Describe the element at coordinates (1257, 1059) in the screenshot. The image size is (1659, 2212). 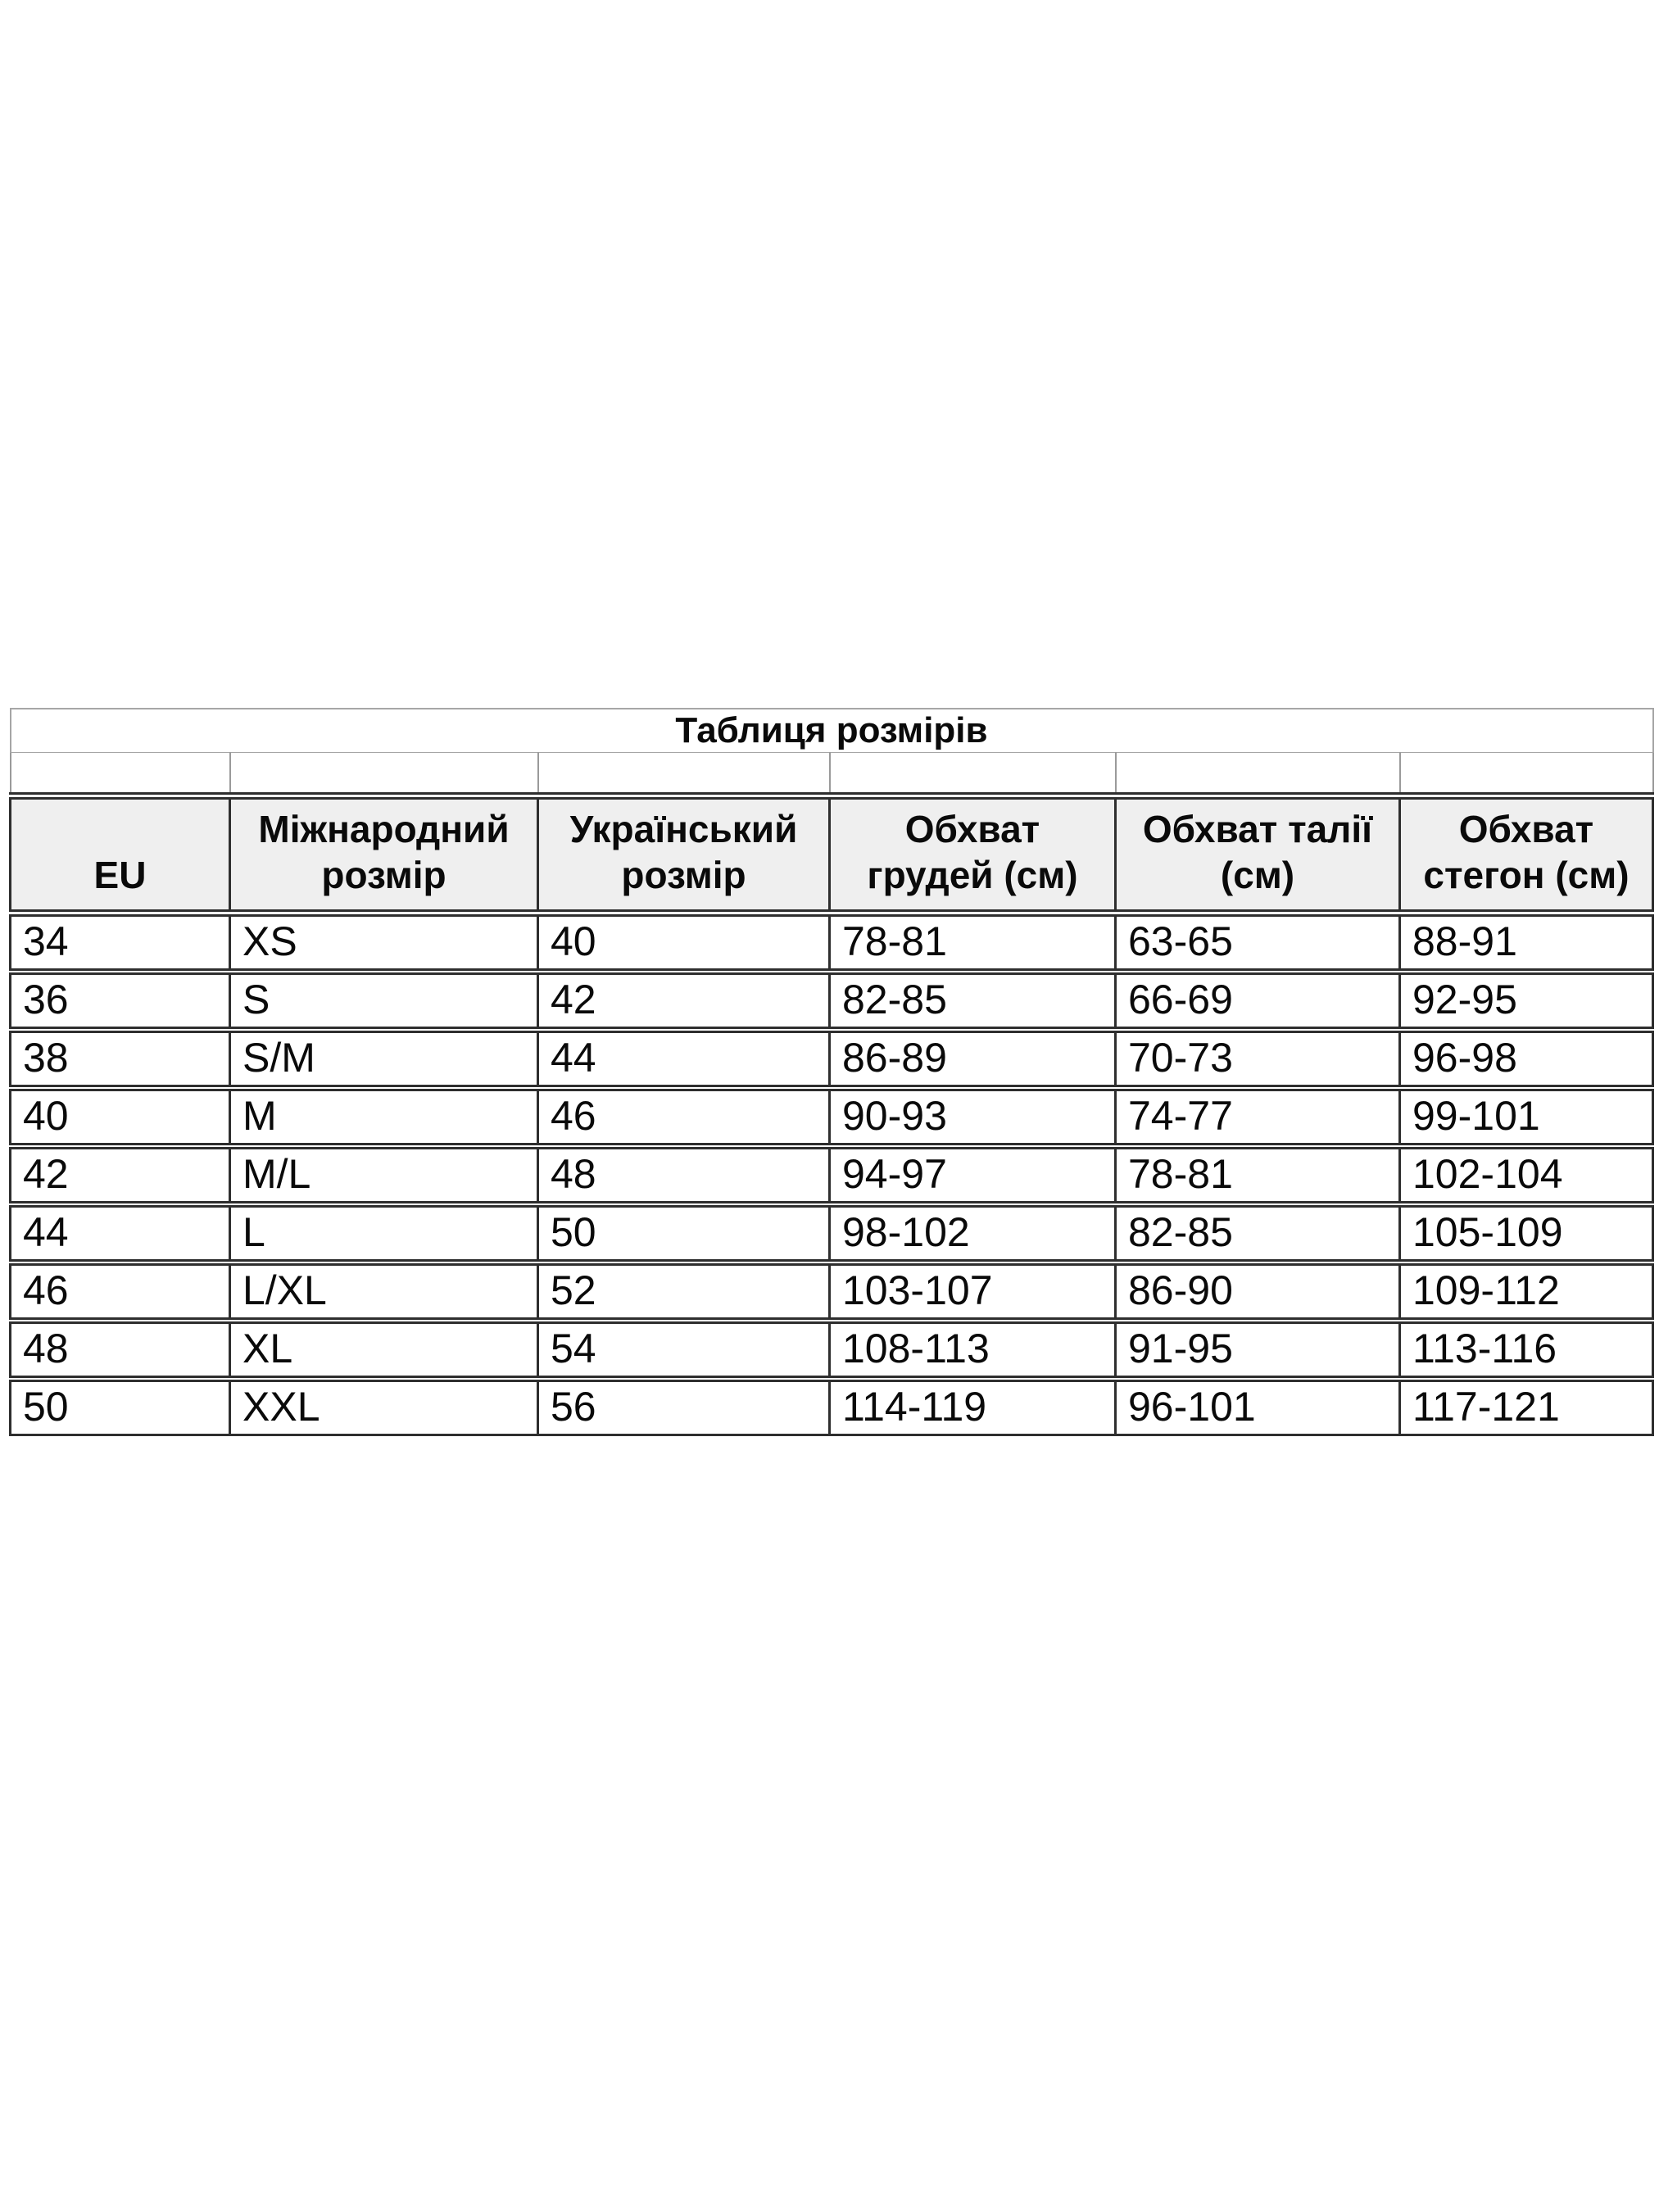
I see `table-cell: 70-73` at that location.